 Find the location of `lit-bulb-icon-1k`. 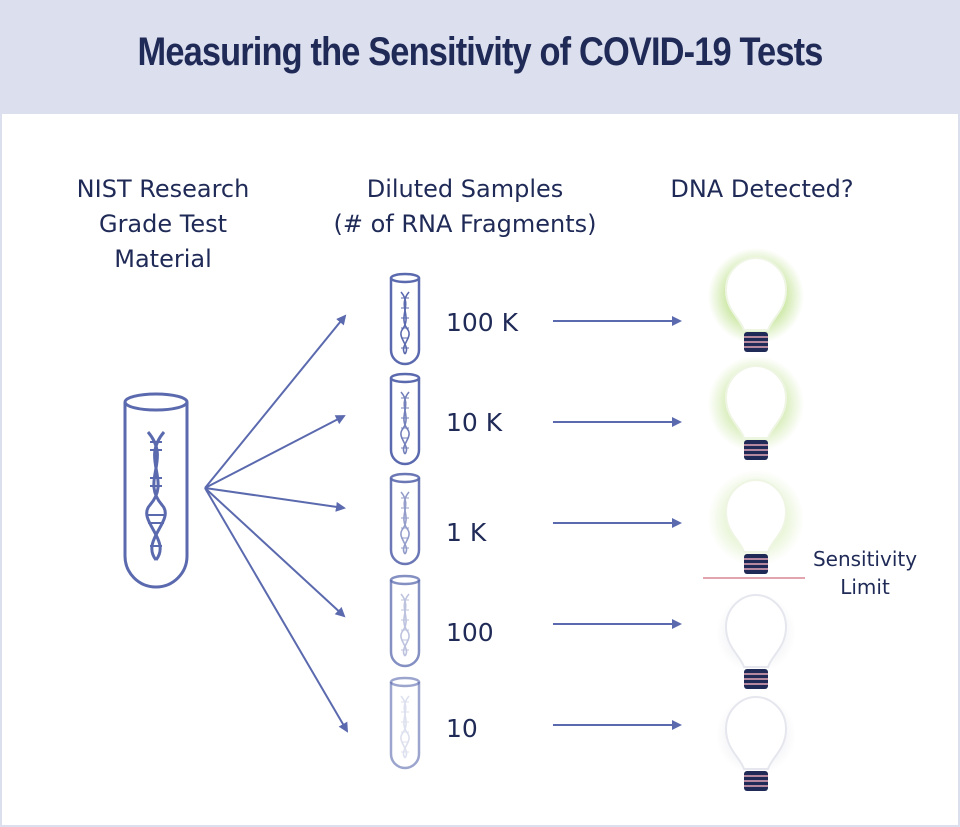

lit-bulb-icon-1k is located at coordinates (756, 522).